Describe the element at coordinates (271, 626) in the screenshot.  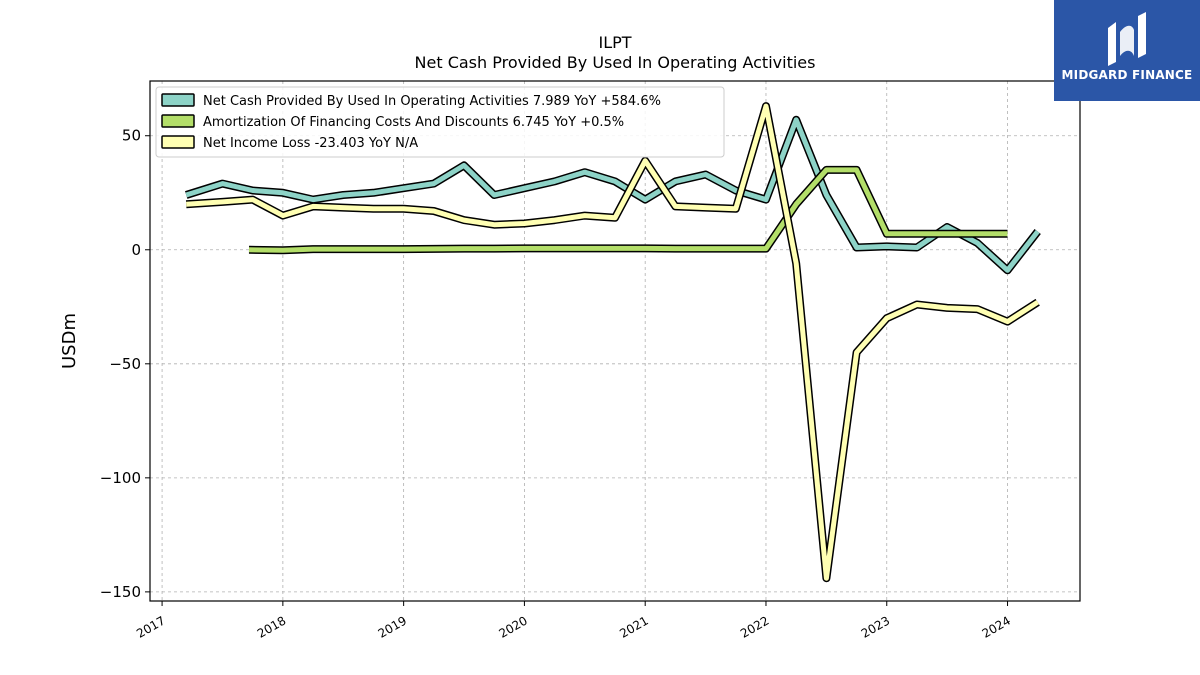
I see `x-tick-label: 2018` at that location.